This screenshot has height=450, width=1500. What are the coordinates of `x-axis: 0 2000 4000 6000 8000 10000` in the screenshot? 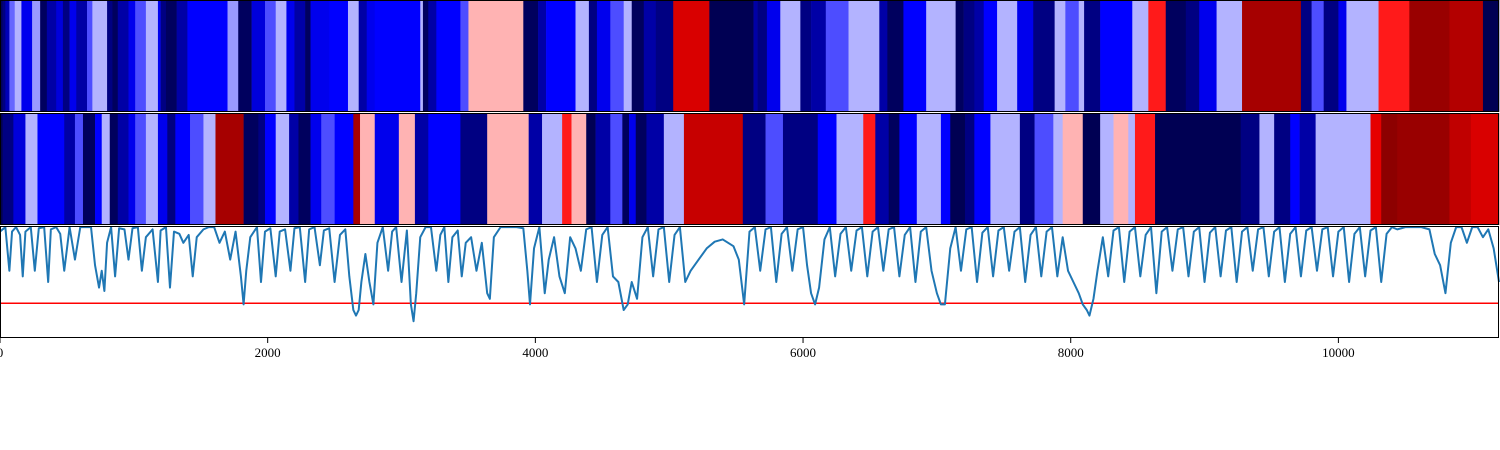 It's located at (677, 349).